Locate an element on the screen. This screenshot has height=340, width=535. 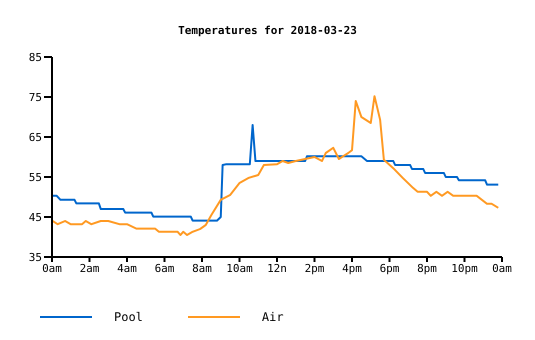
y-tick-label: 65 is located at coordinates (35, 137).